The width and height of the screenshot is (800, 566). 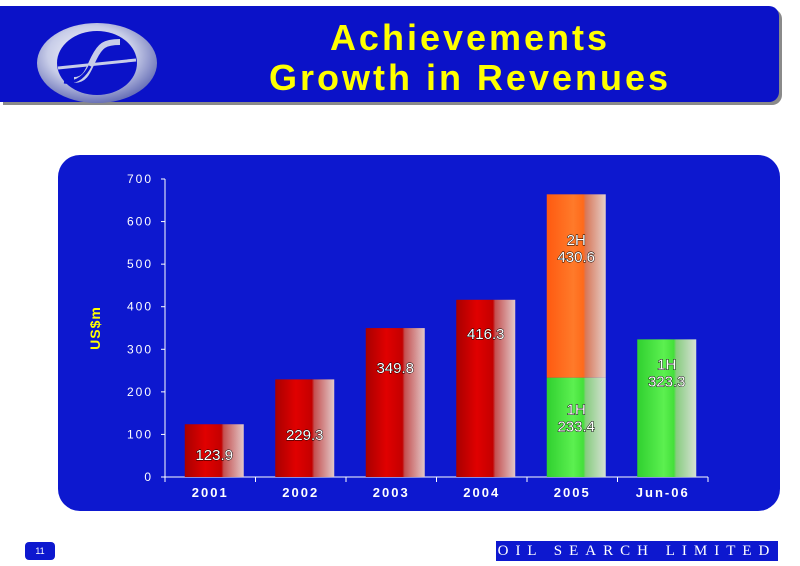 I want to click on bar-2003-red, so click(x=395, y=402).